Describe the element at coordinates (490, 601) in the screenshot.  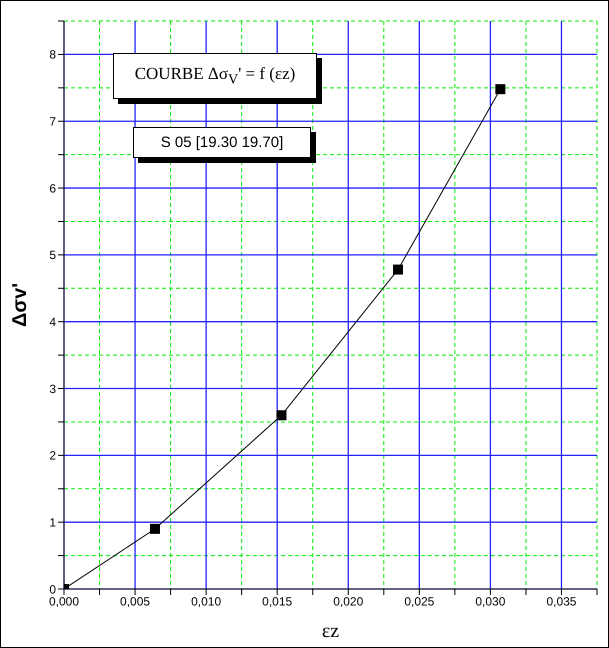
I see `x-tick-label: 0,030` at that location.